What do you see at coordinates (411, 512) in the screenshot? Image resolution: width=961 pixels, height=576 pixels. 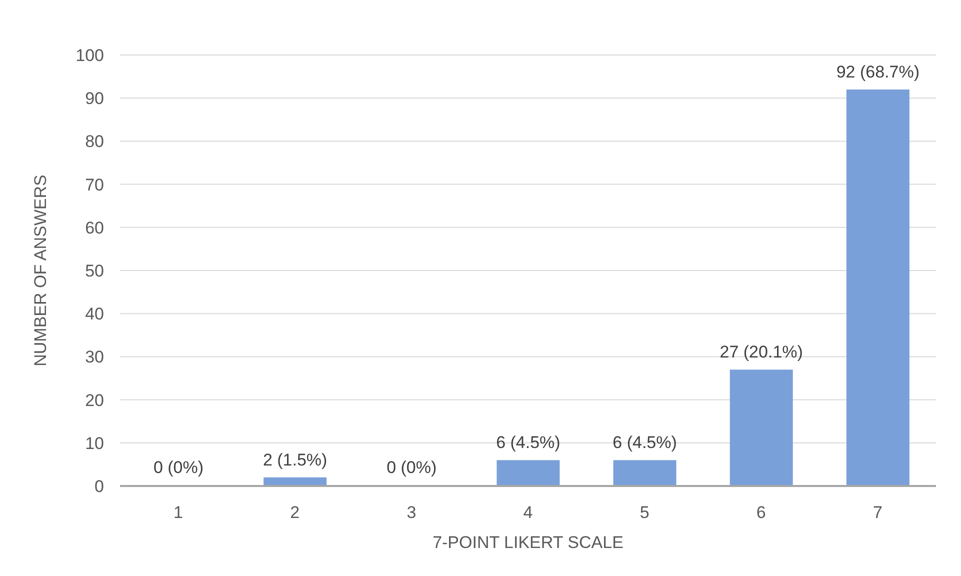 I see `x-tick-label: 3` at bounding box center [411, 512].